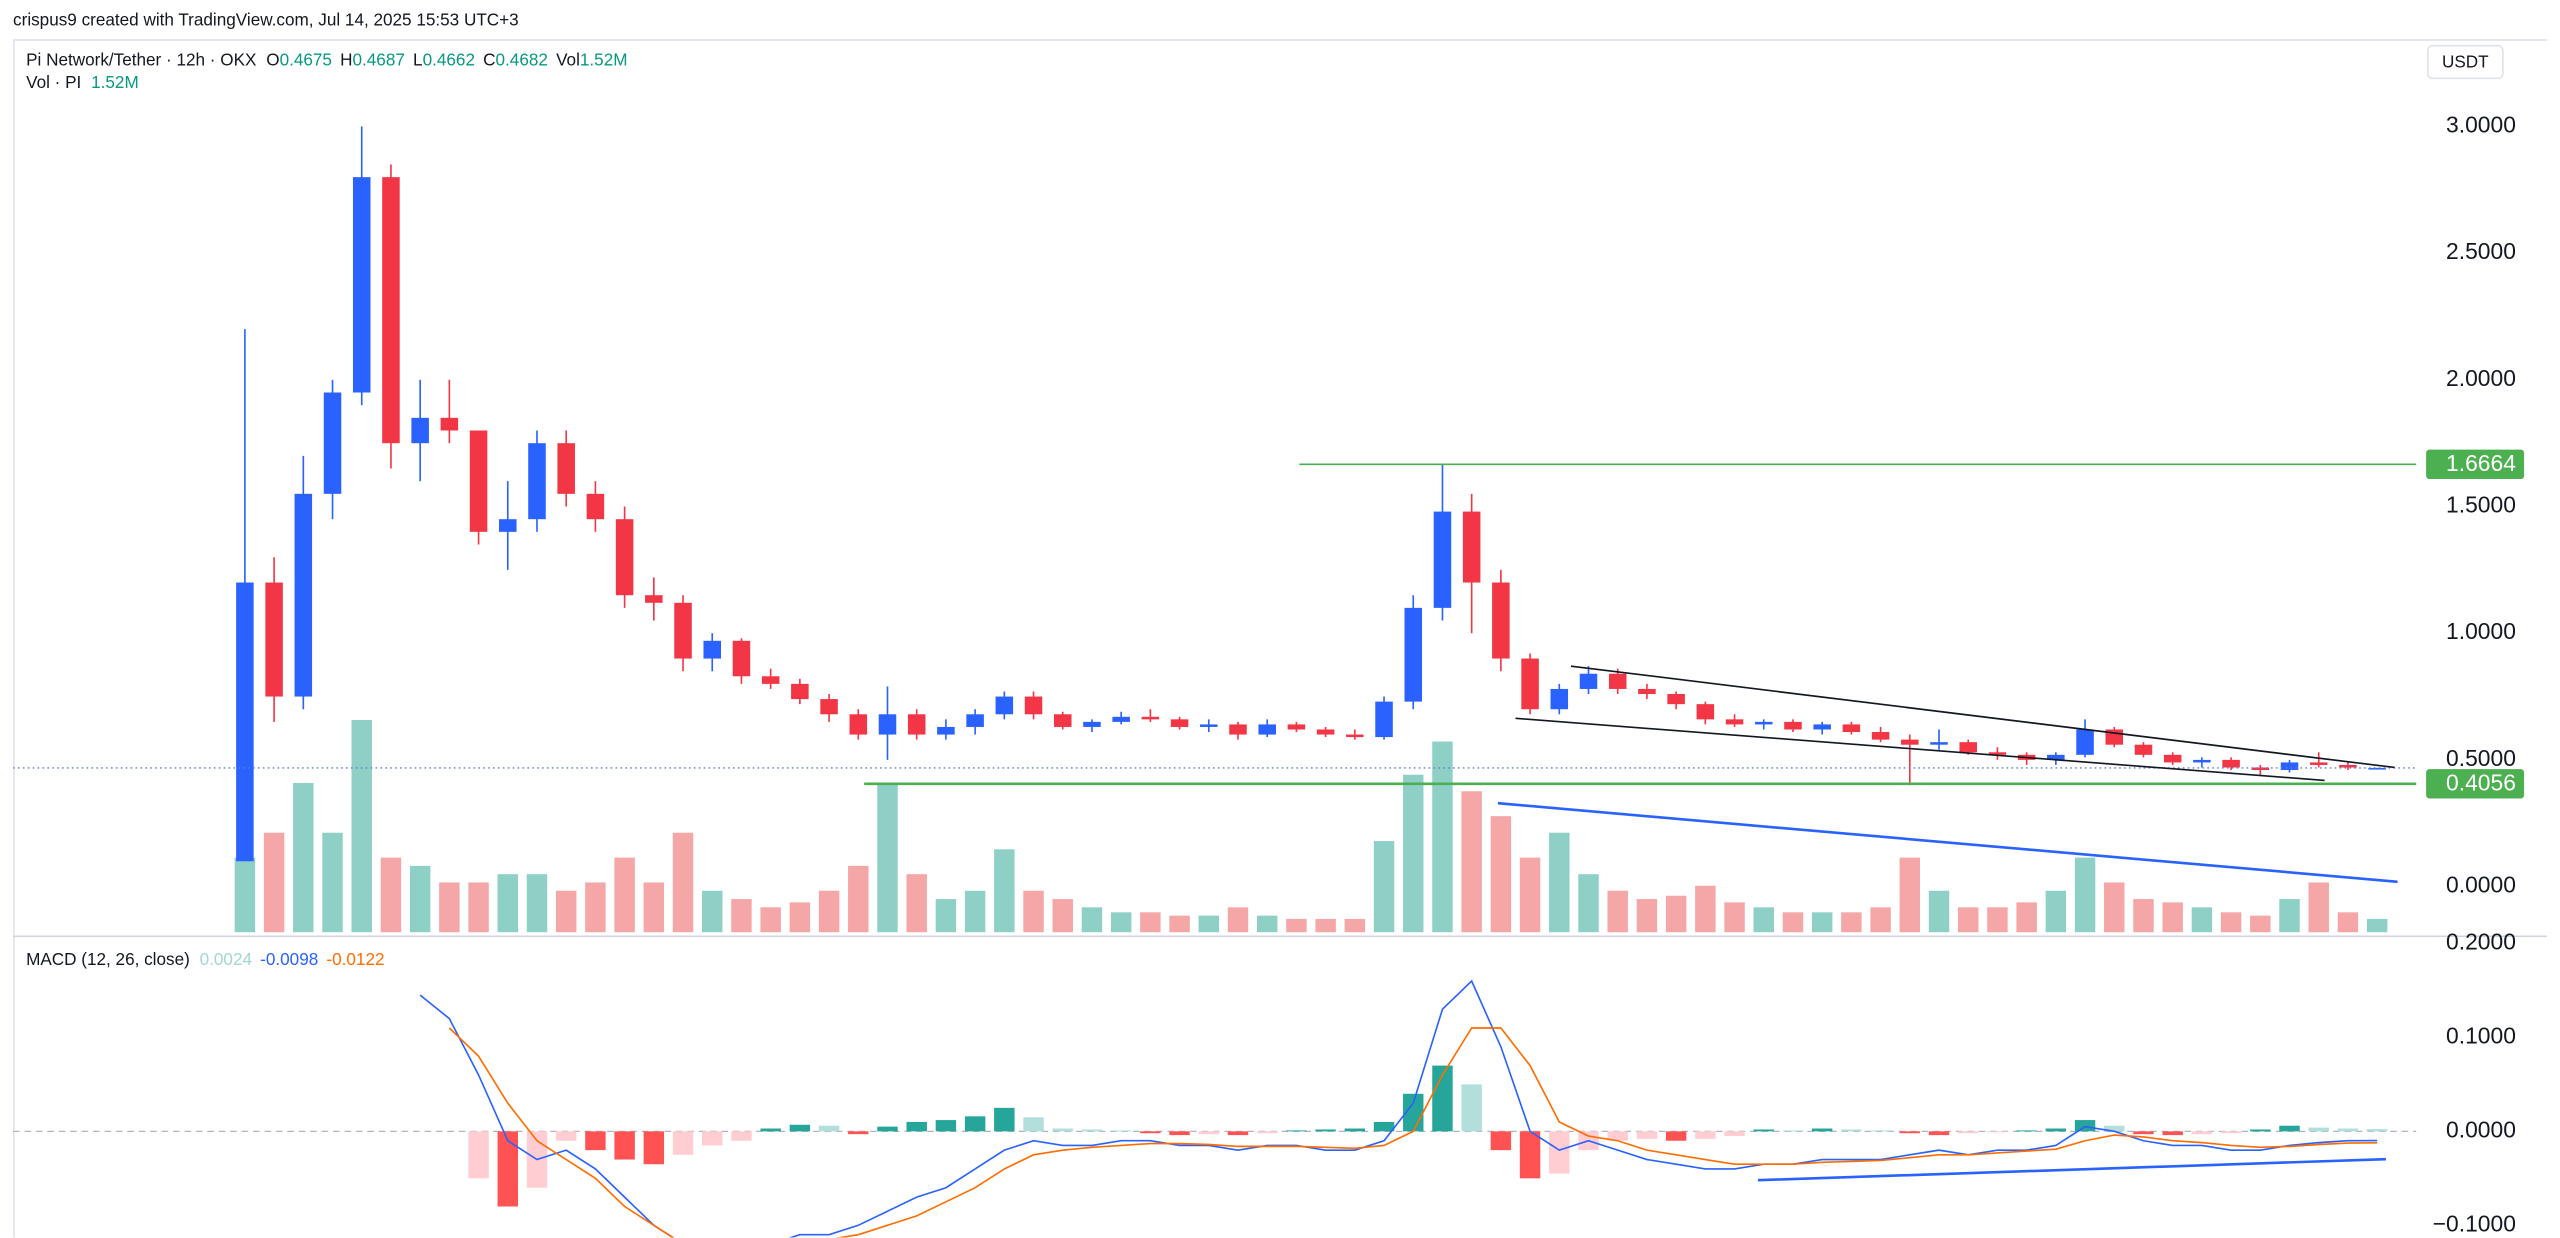 The width and height of the screenshot is (2560, 1238). What do you see at coordinates (346, 59) in the screenshot?
I see `ohlc-key: H` at bounding box center [346, 59].